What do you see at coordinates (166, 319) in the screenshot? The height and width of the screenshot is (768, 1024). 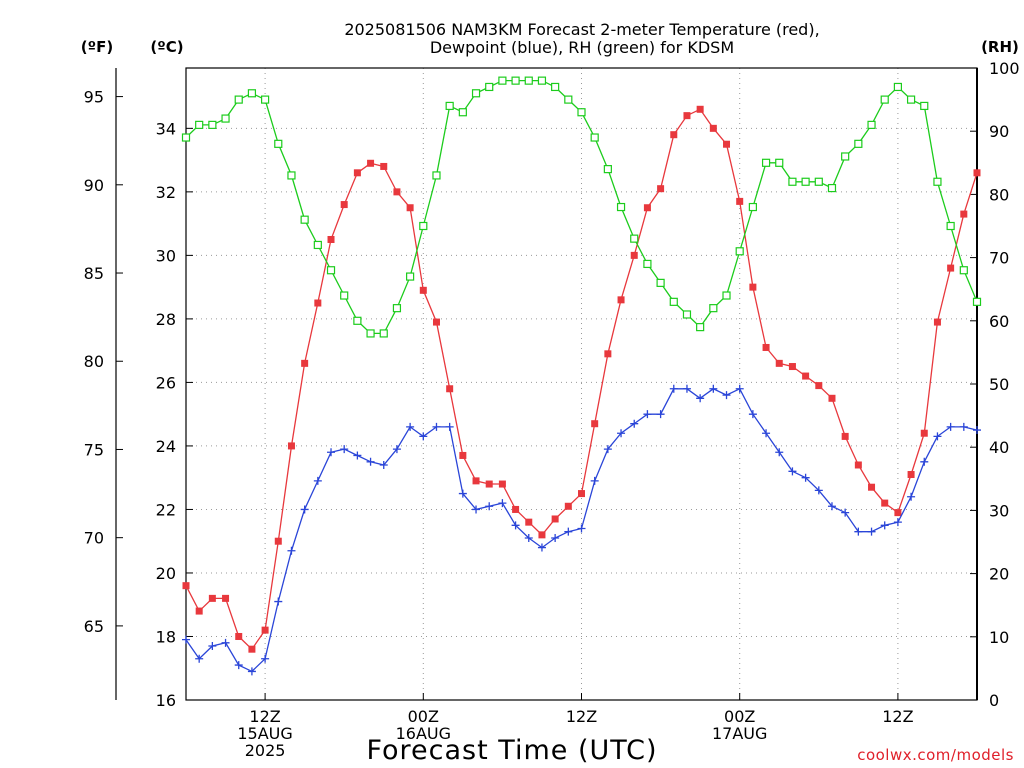 I see `celsius-tick-label: 28` at bounding box center [166, 319].